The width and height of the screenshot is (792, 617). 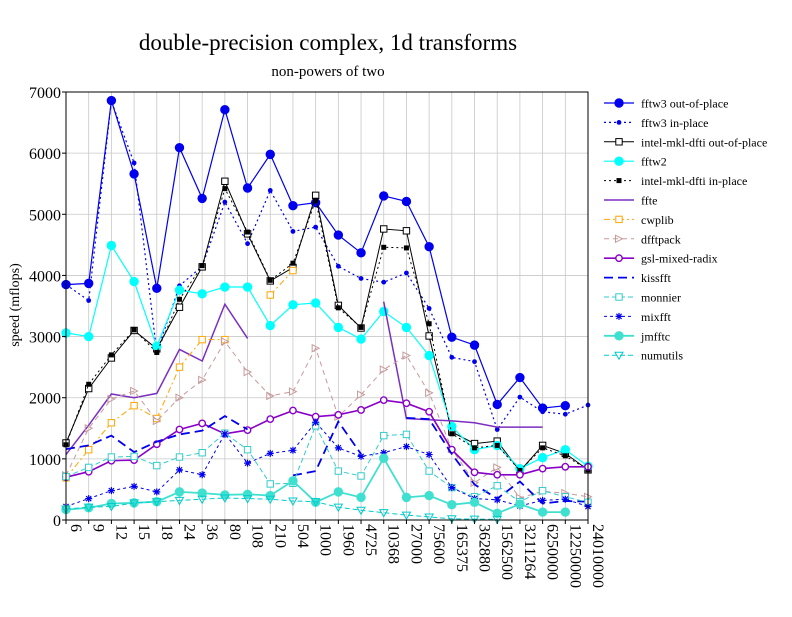 I want to click on x-tick-label: 108, so click(x=257, y=536).